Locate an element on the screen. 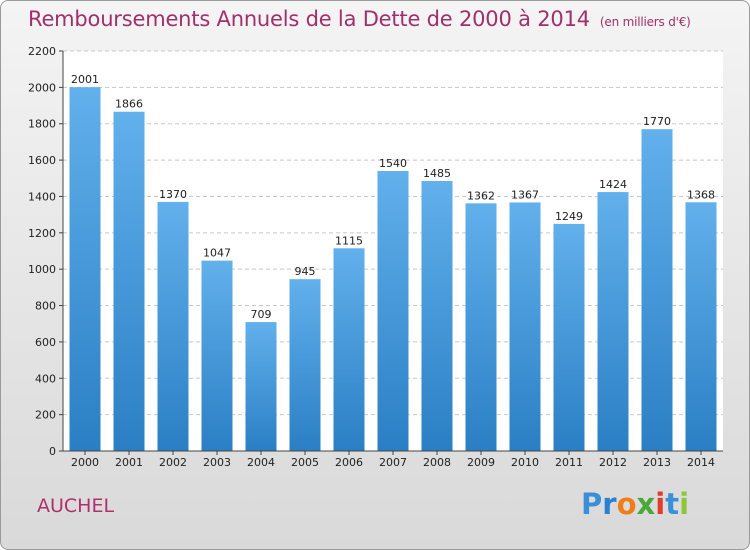 The height and width of the screenshot is (550, 750). x-tick-label: 2010 is located at coordinates (525, 462).